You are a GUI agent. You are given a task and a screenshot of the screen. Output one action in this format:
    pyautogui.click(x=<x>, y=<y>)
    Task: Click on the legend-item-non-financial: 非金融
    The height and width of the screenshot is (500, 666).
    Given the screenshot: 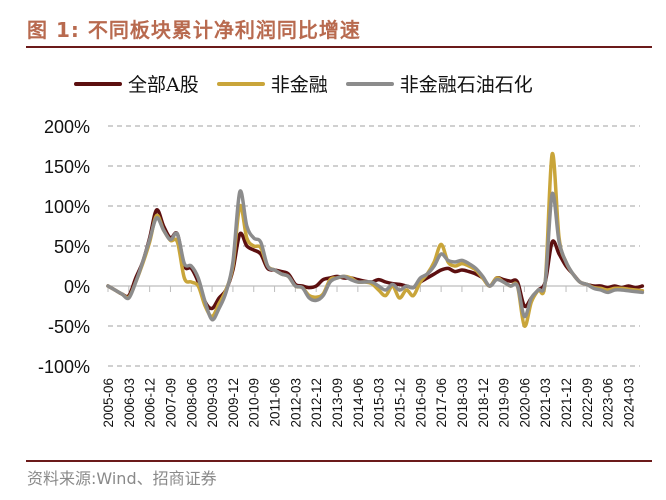 What is the action you would take?
    pyautogui.click(x=272, y=83)
    